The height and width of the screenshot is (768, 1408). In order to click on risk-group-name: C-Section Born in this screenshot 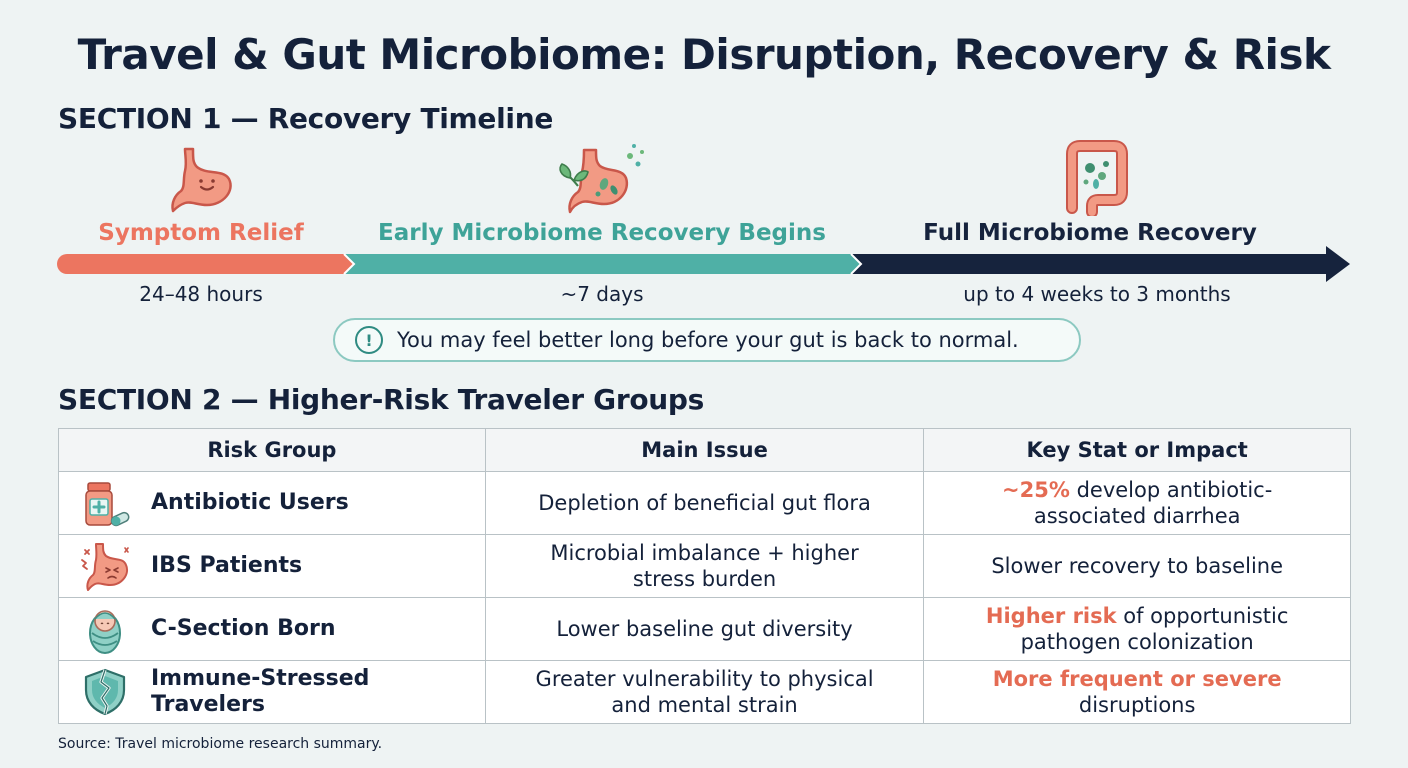, I will do `click(243, 628)`.